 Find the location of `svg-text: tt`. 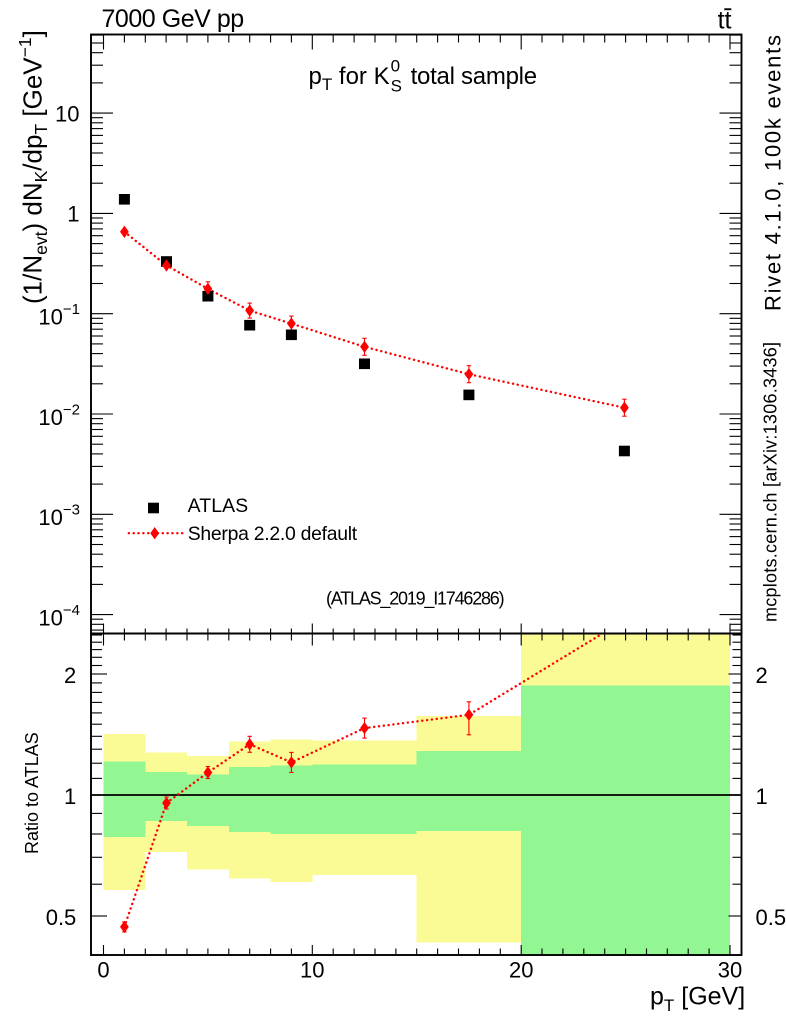

svg-text: tt is located at coordinates (725, 21).